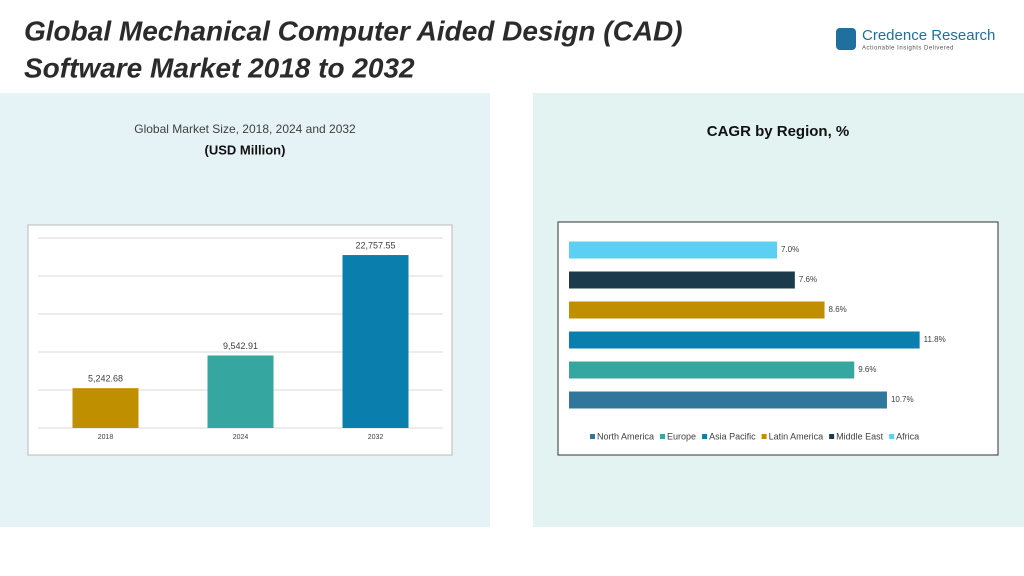 This screenshot has width=1024, height=576. I want to click on legend-label: Africa, so click(907, 436).